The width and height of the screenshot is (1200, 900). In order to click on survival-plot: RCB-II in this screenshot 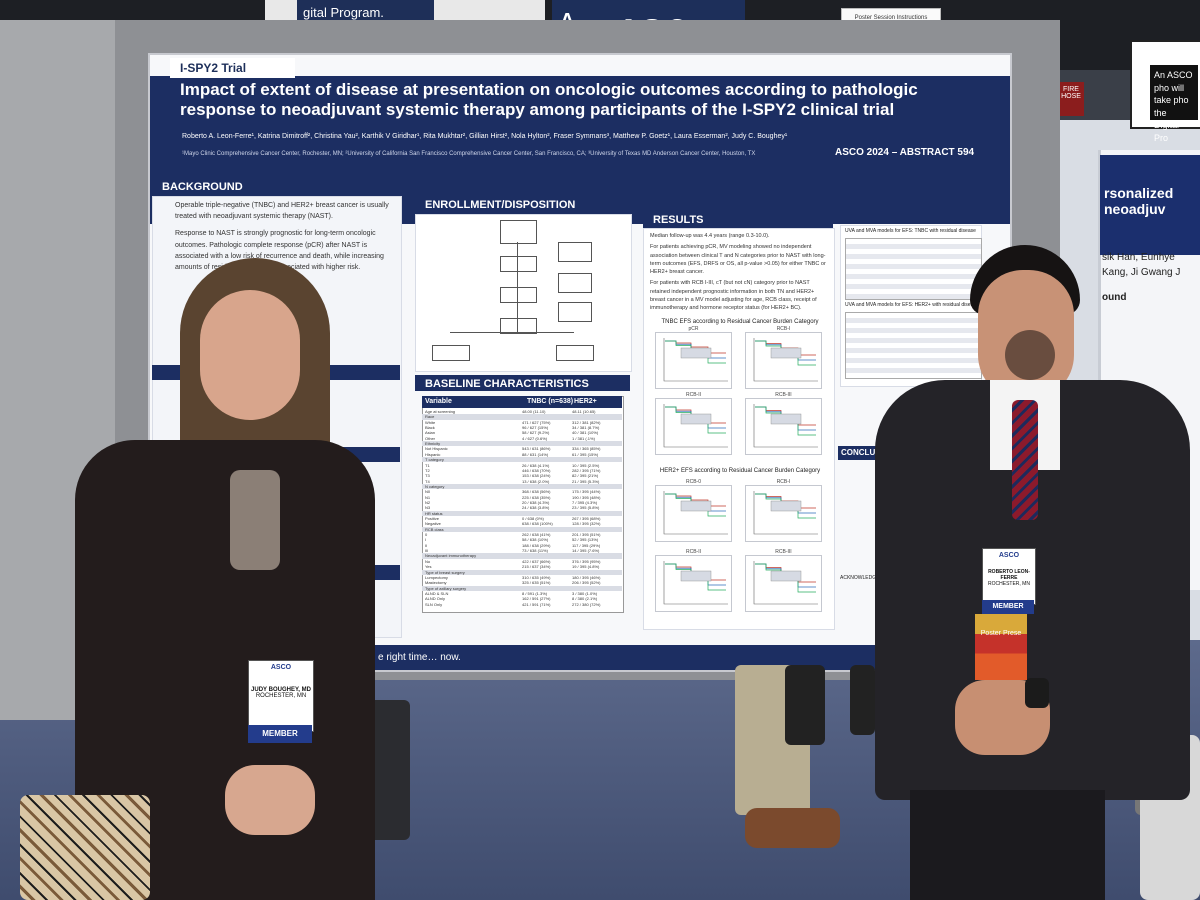, I will do `click(693, 580)`.